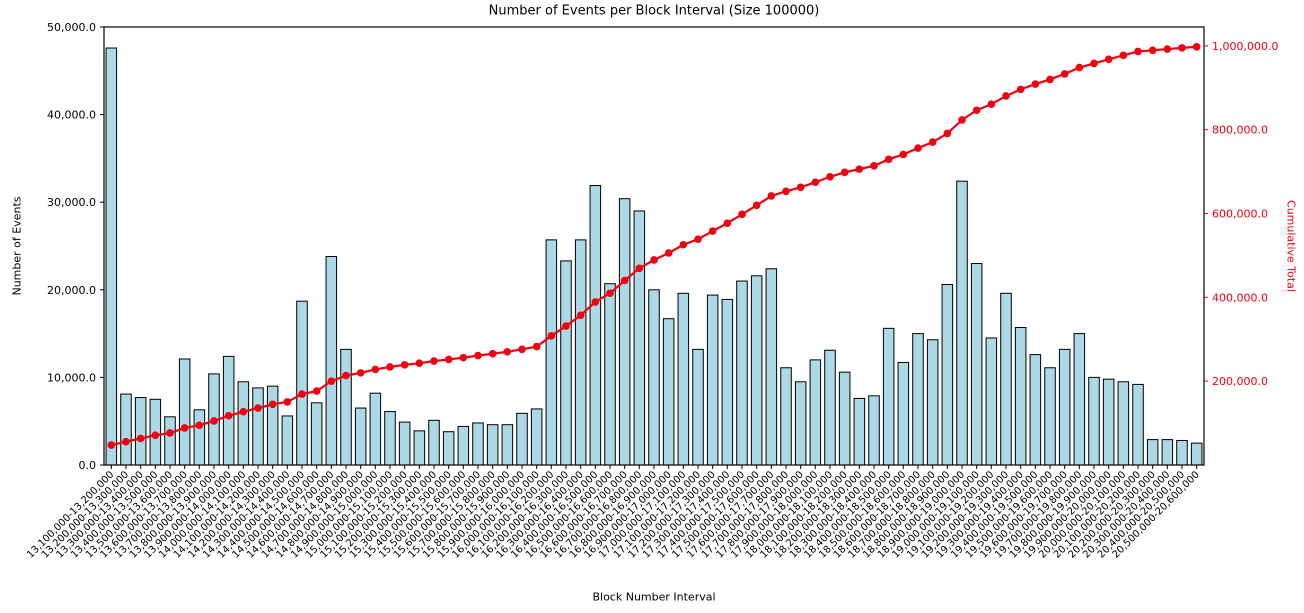  Describe the element at coordinates (71, 115) in the screenshot. I see `y-tick-label: 40,000.0` at that location.